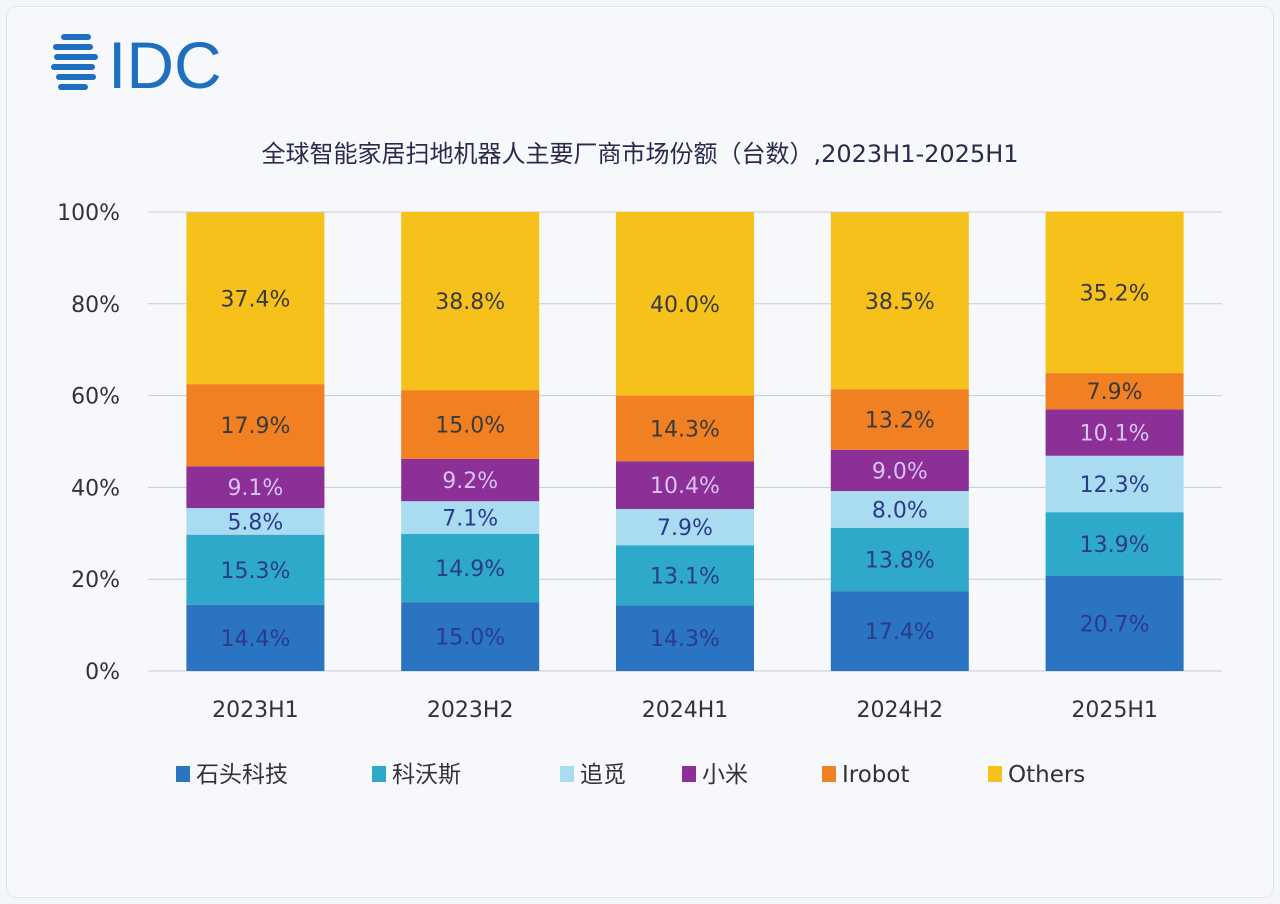  I want to click on data-label: 10.4%, so click(685, 486).